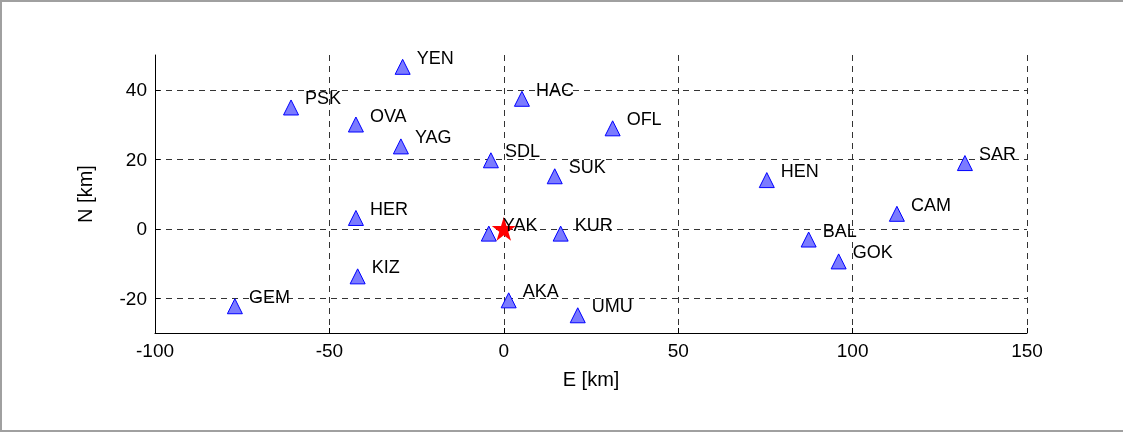 Image resolution: width=1125 pixels, height=432 pixels. I want to click on annotation: HAC, so click(554, 89).